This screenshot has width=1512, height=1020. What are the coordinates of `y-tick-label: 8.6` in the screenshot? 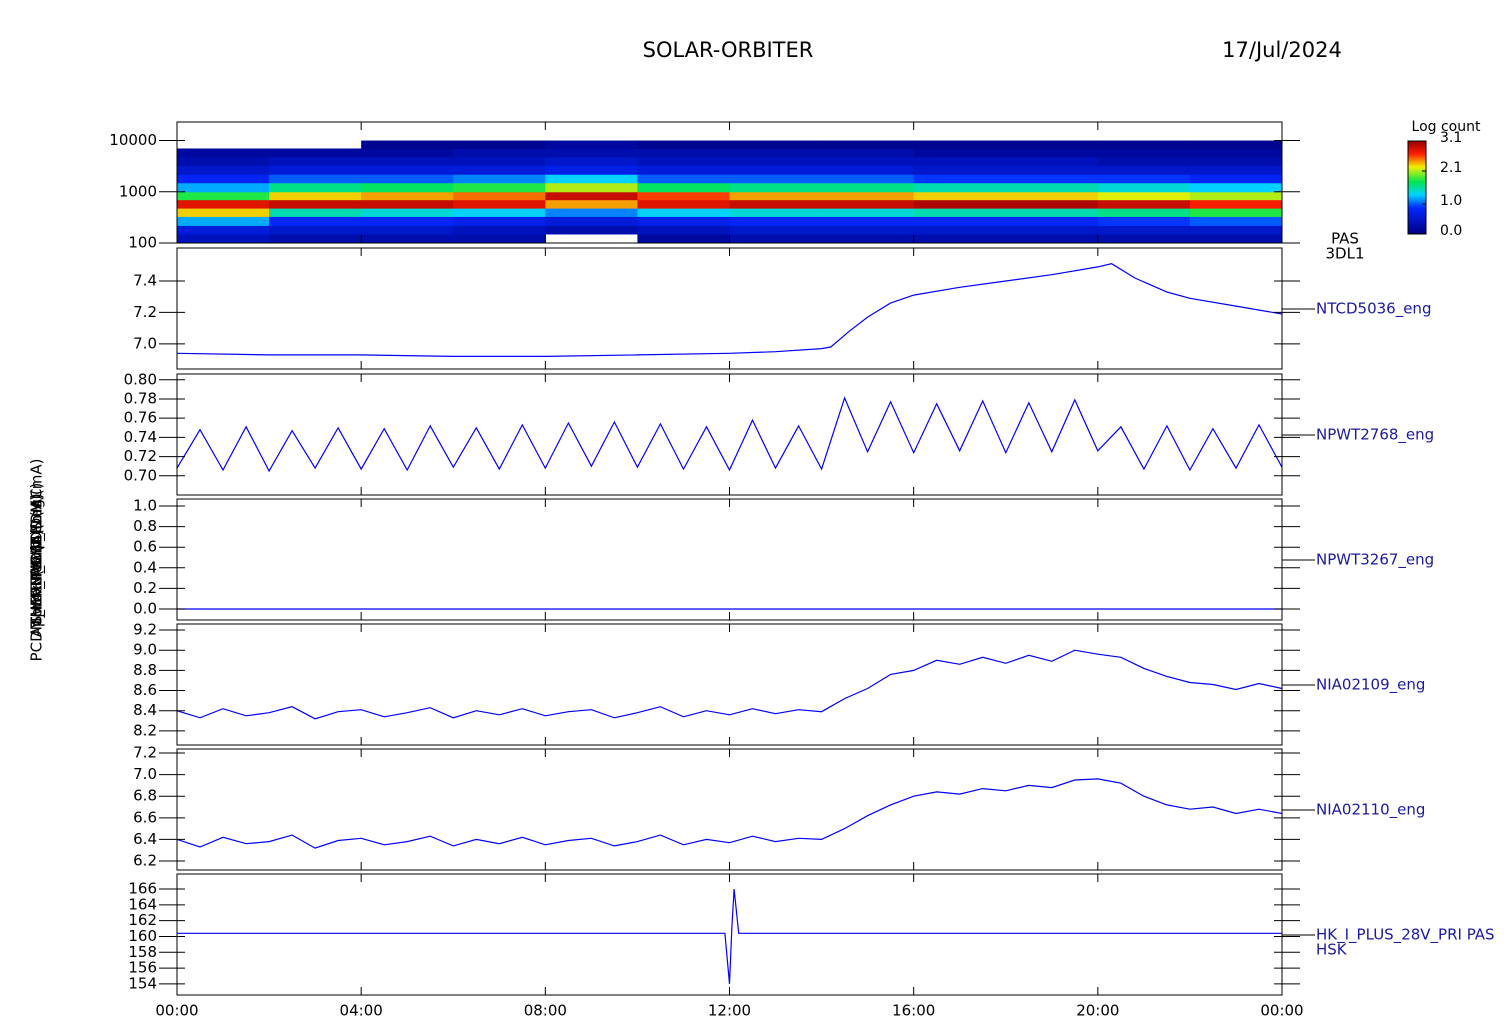 It's located at (145, 690).